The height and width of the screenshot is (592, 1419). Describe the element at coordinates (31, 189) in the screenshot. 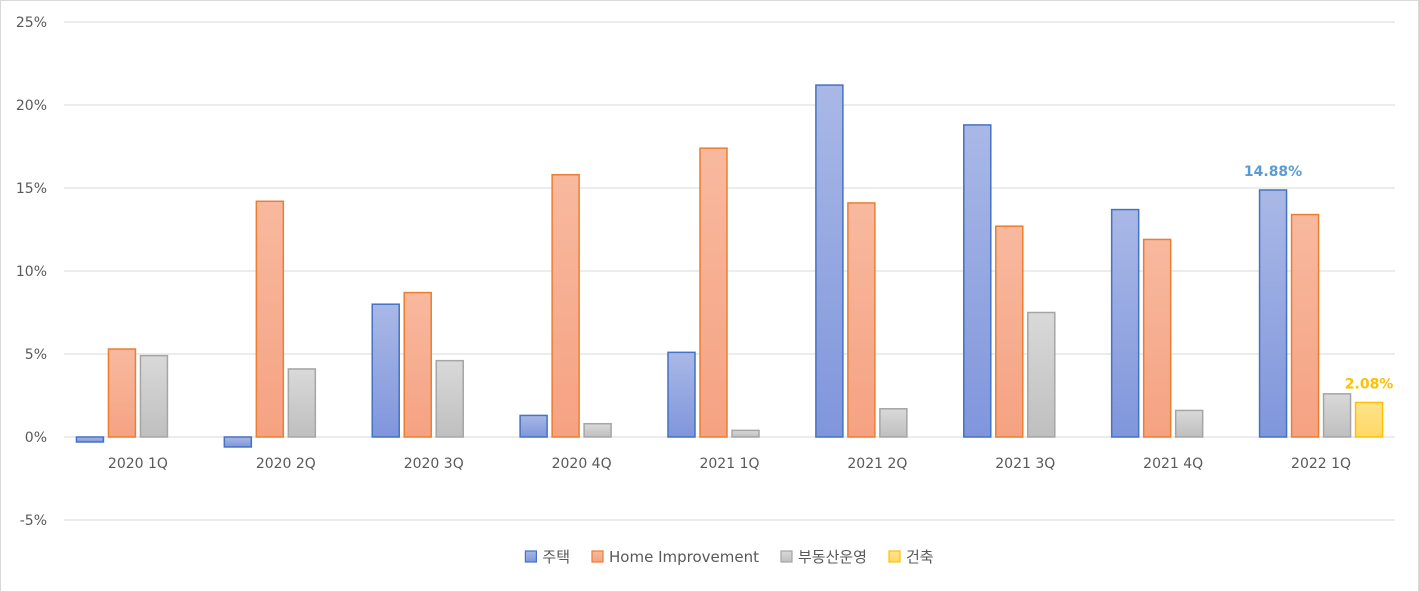

I see `y-tick-label: 15%` at that location.